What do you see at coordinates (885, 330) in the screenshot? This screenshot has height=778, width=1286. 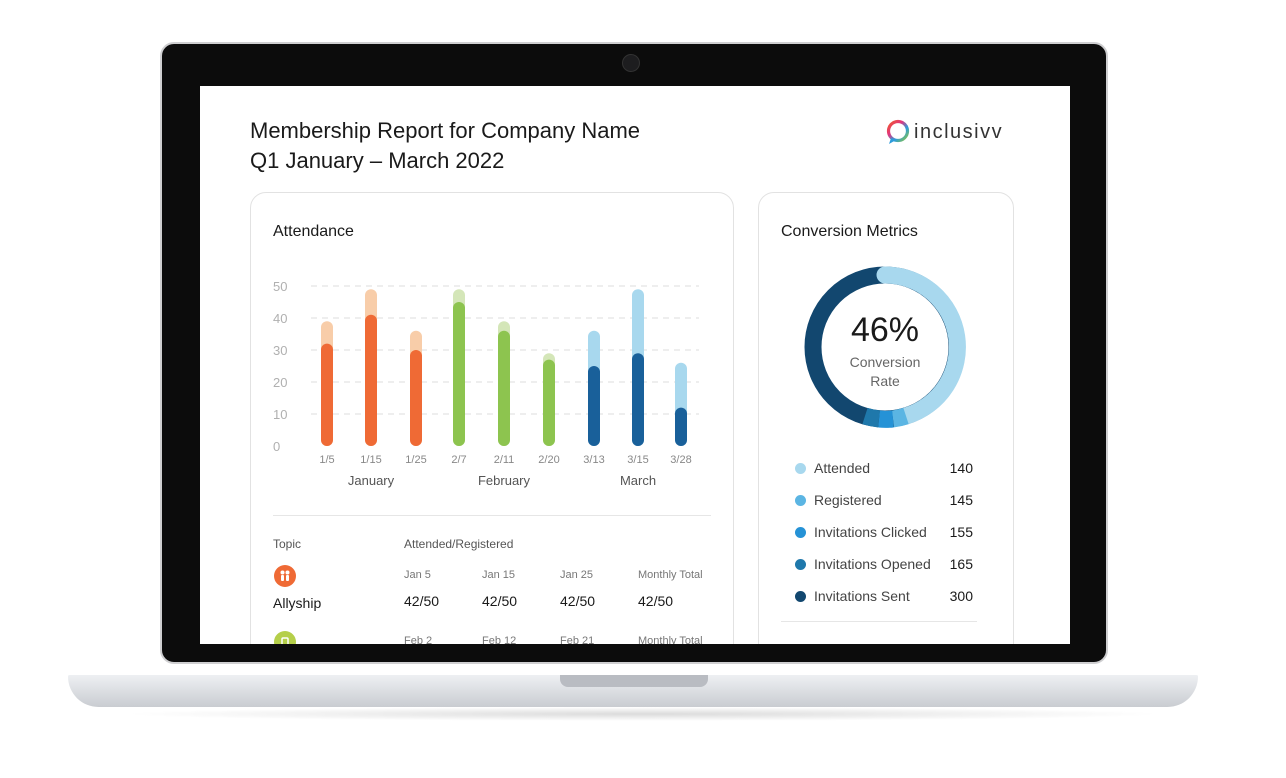 I see `conversion-rate-value: 46%` at bounding box center [885, 330].